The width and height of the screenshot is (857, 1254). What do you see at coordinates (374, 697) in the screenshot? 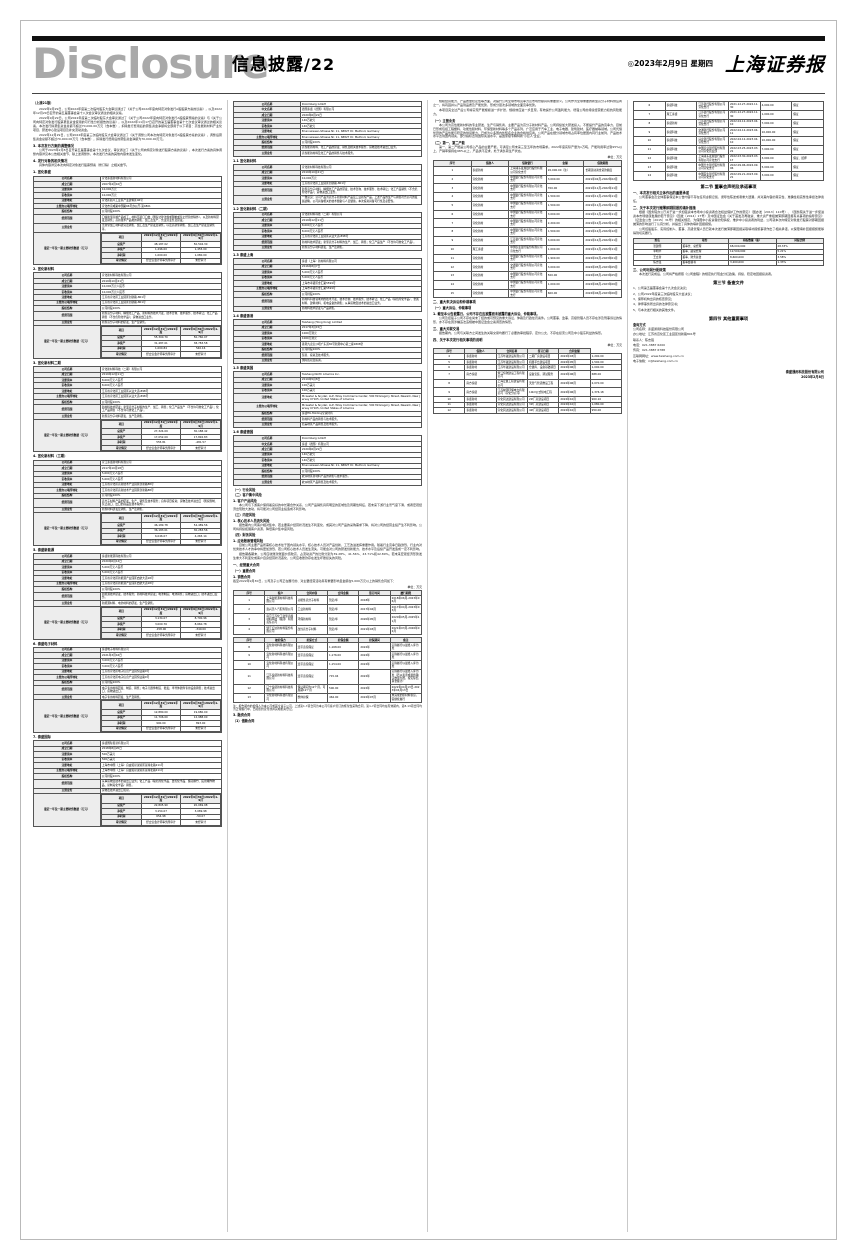
I see `cell: 2022年07月` at bounding box center [374, 697].